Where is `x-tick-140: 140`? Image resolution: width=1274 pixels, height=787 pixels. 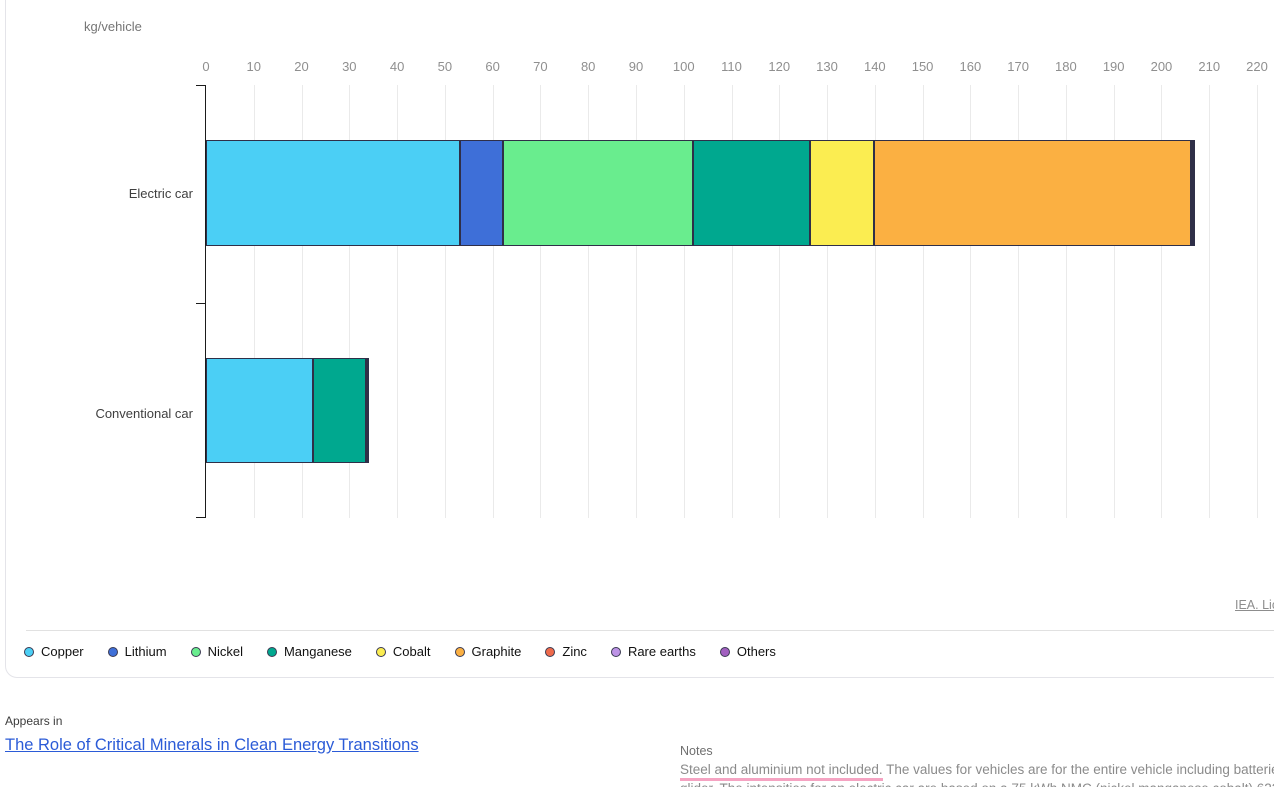
x-tick-140: 140 is located at coordinates (874, 66).